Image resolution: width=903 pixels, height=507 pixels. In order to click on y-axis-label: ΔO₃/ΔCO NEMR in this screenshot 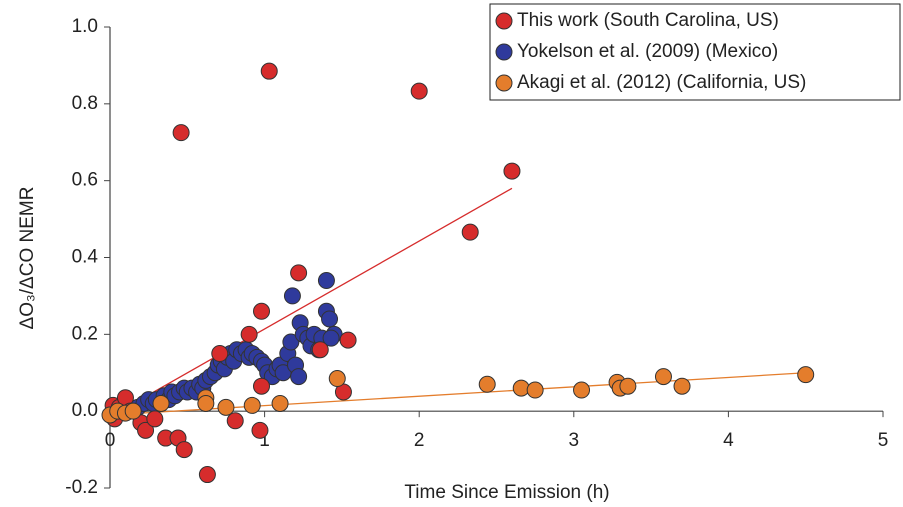, I will do `click(27, 258)`.